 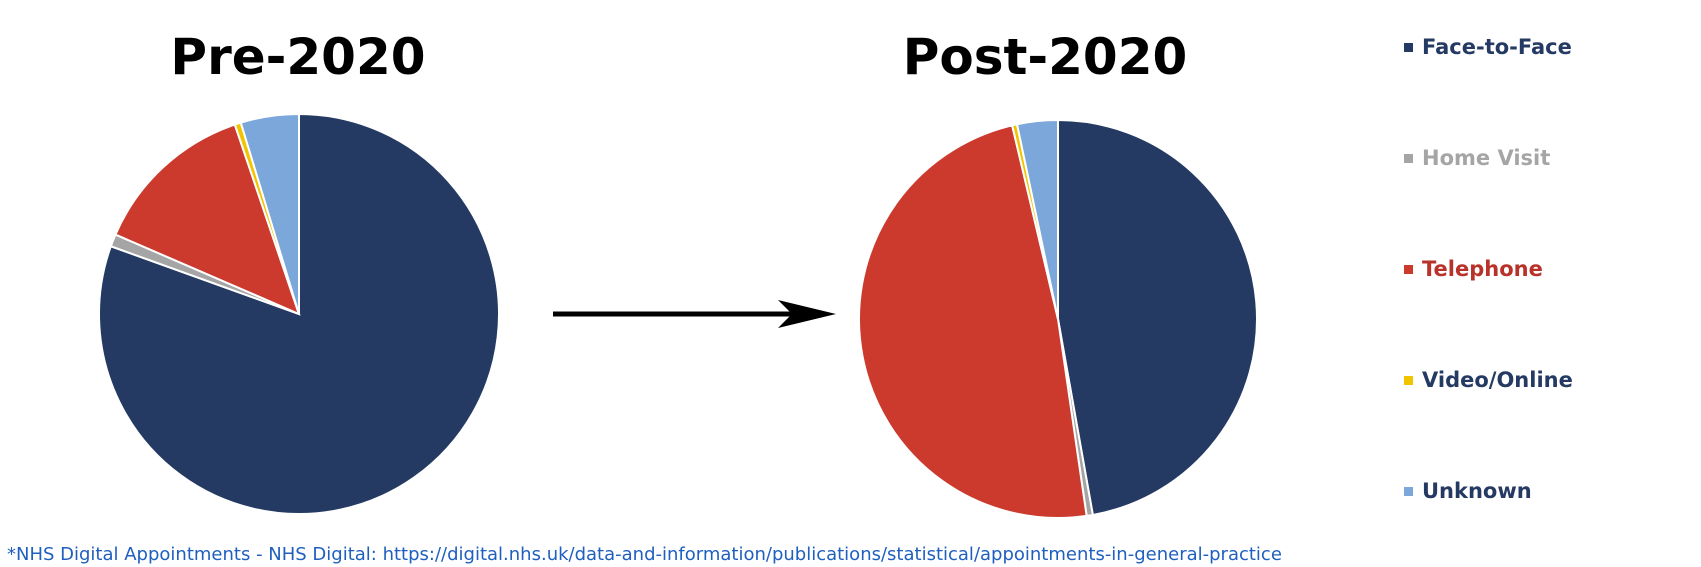 I want to click on legend-item-home-visit: Home Visit, so click(x=1477, y=158).